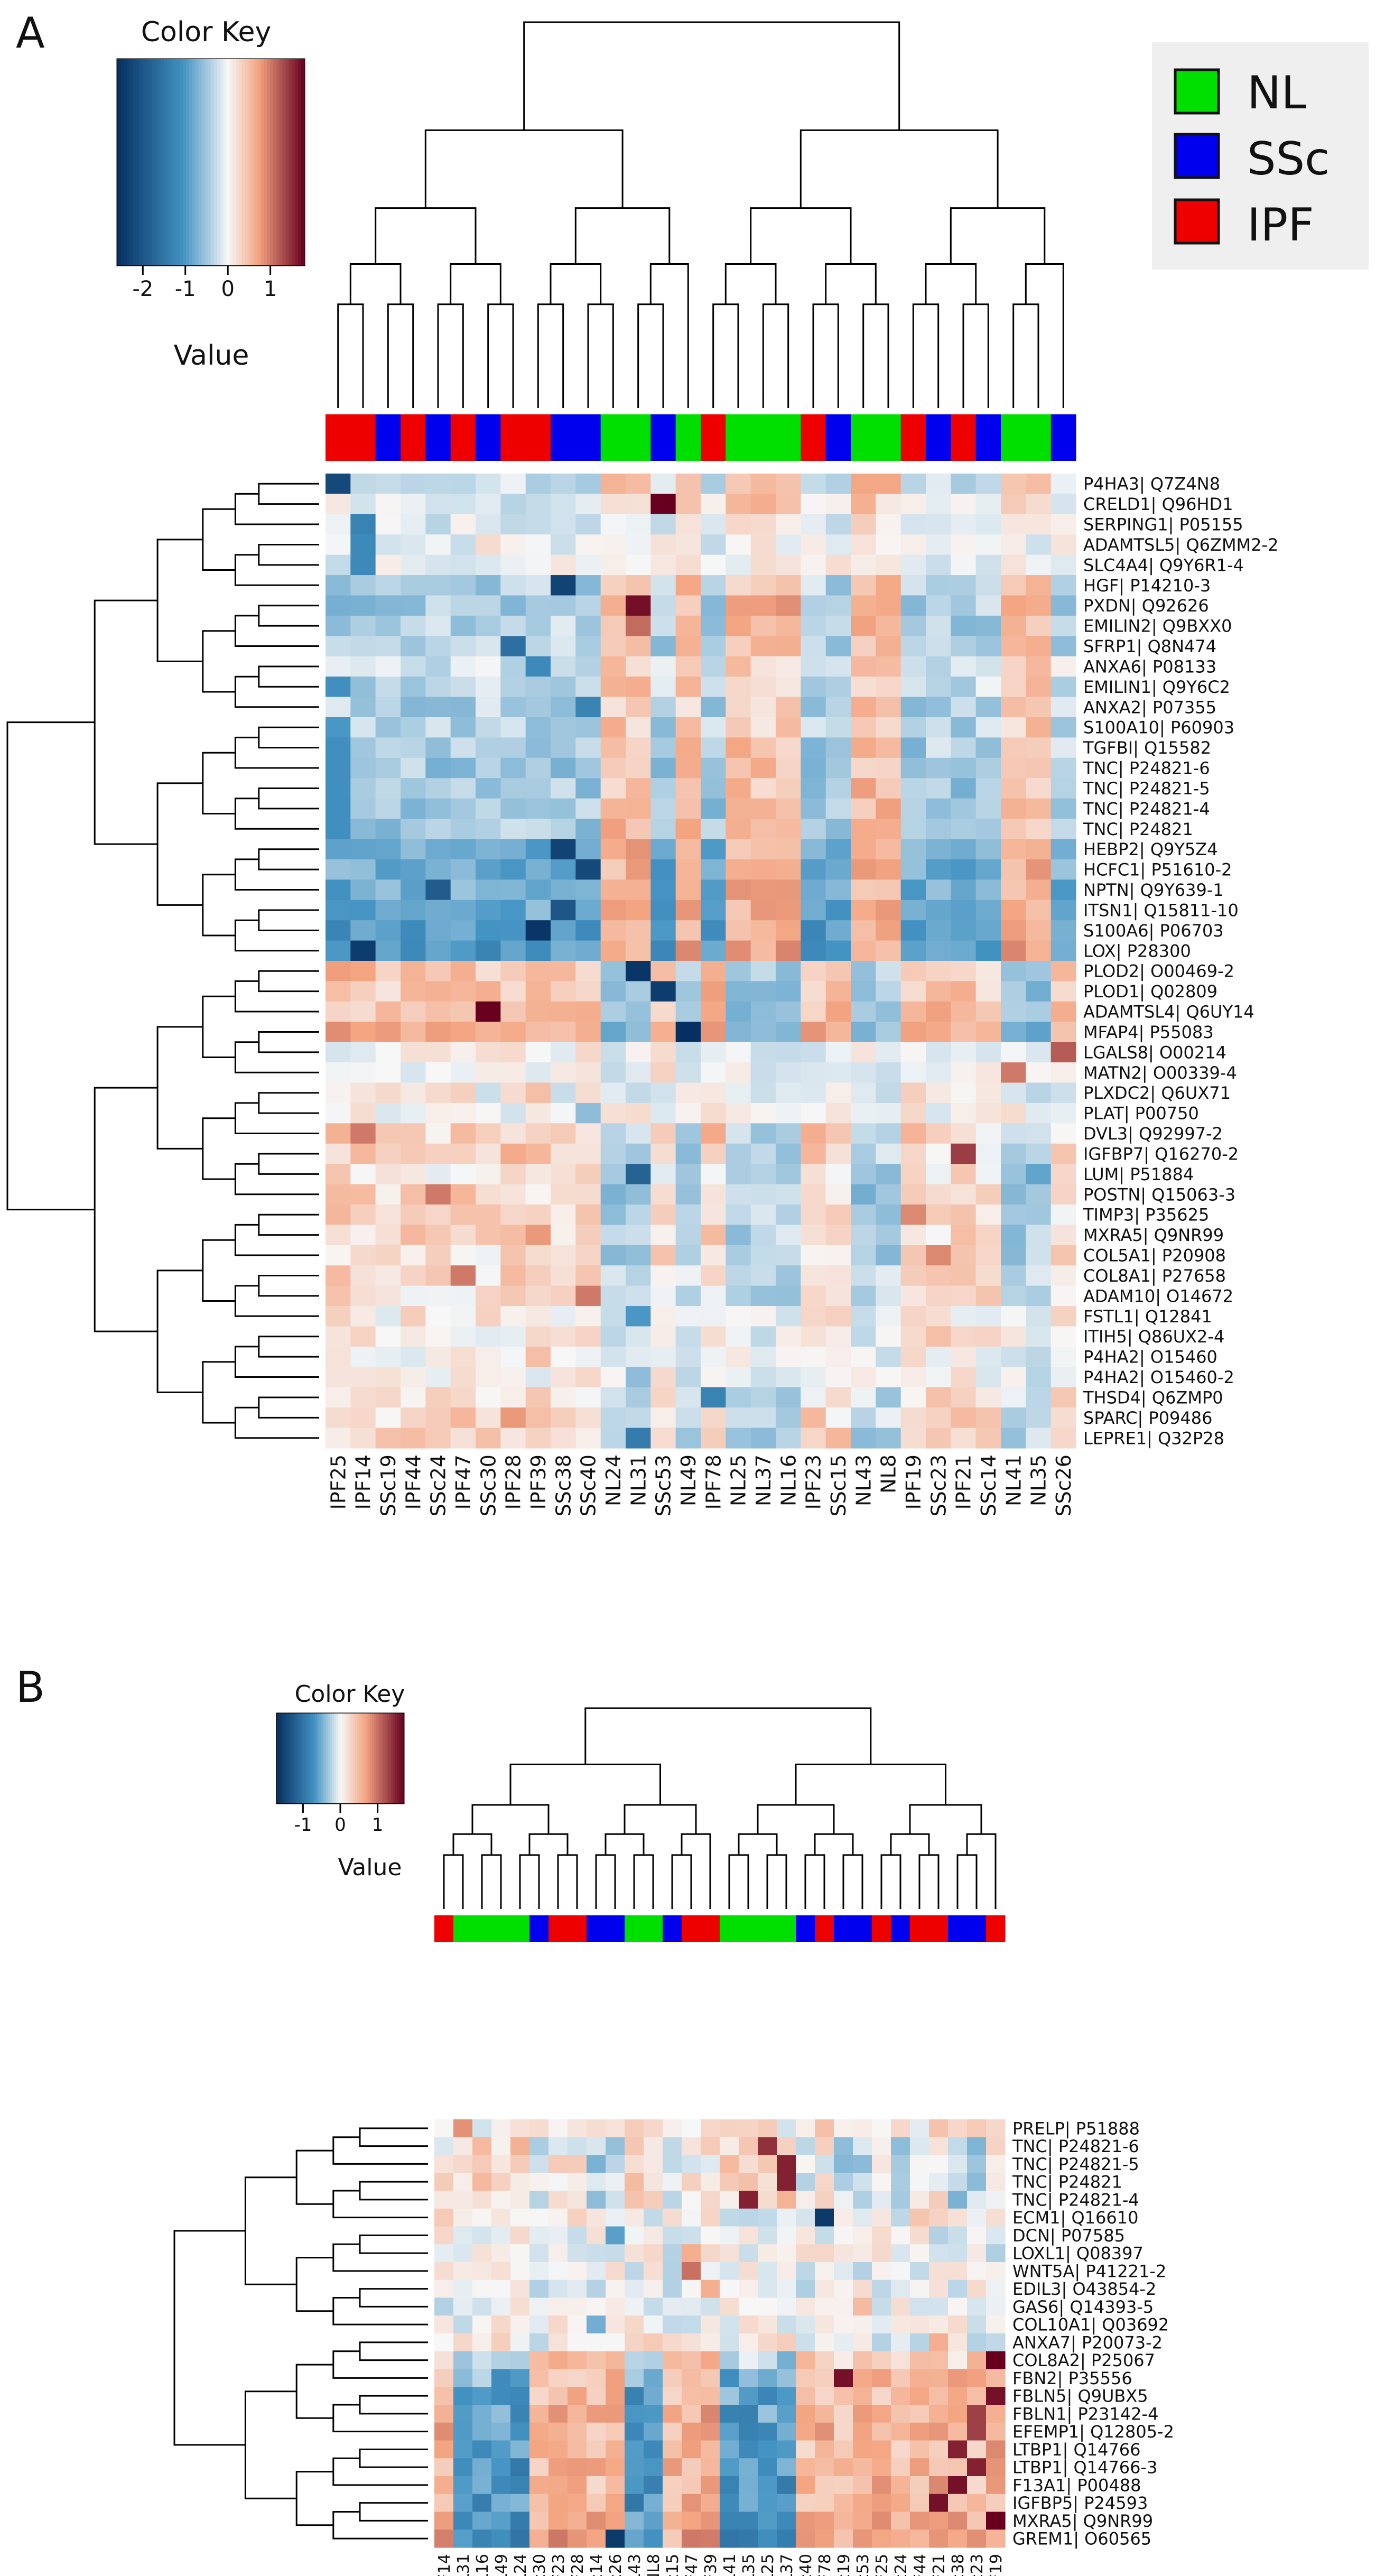 This screenshot has width=1376, height=2576. What do you see at coordinates (1260, 156) in the screenshot?
I see `group-legend: NL SSc IPF` at bounding box center [1260, 156].